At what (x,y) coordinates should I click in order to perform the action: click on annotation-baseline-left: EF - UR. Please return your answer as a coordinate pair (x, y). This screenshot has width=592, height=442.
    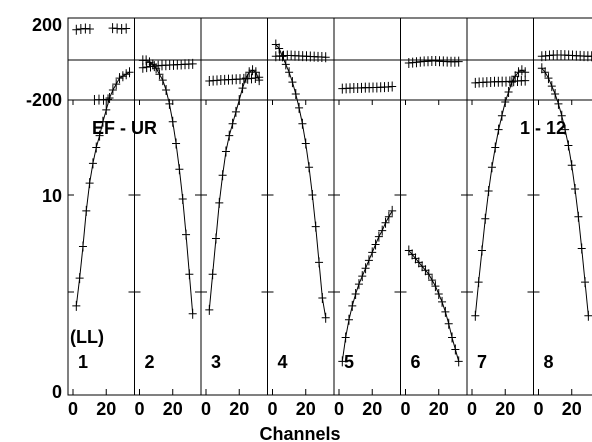
    Looking at the image, I should click on (124, 128).